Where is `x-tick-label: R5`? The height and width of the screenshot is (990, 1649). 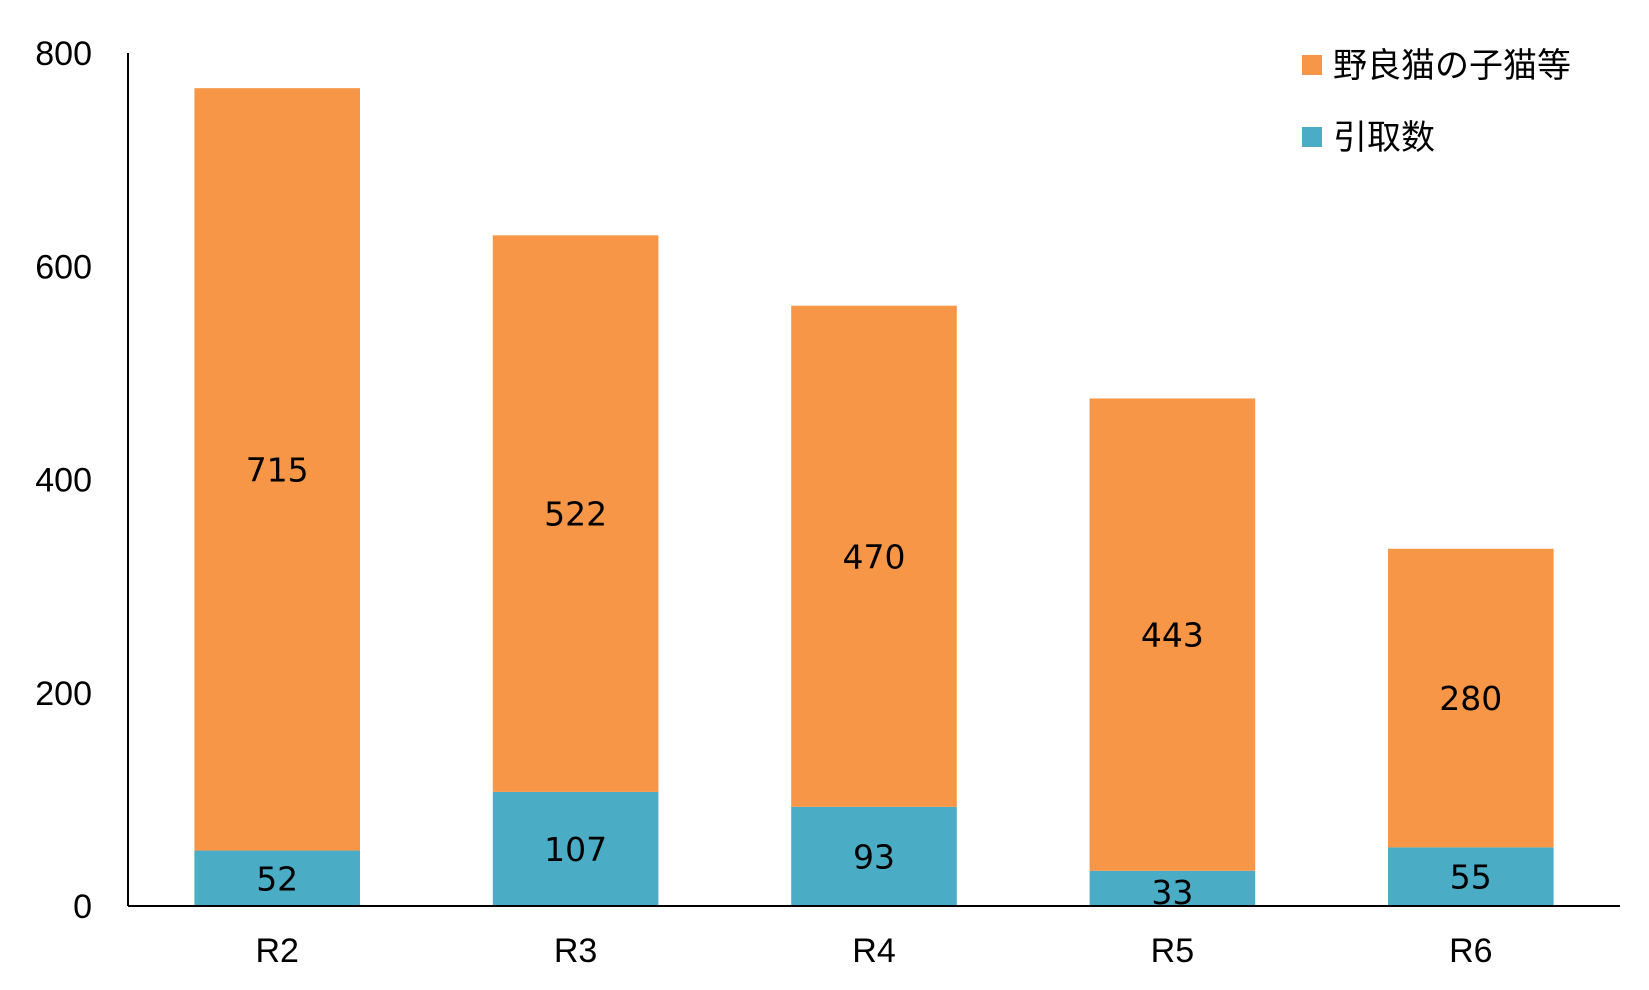 x-tick-label: R5 is located at coordinates (1172, 951).